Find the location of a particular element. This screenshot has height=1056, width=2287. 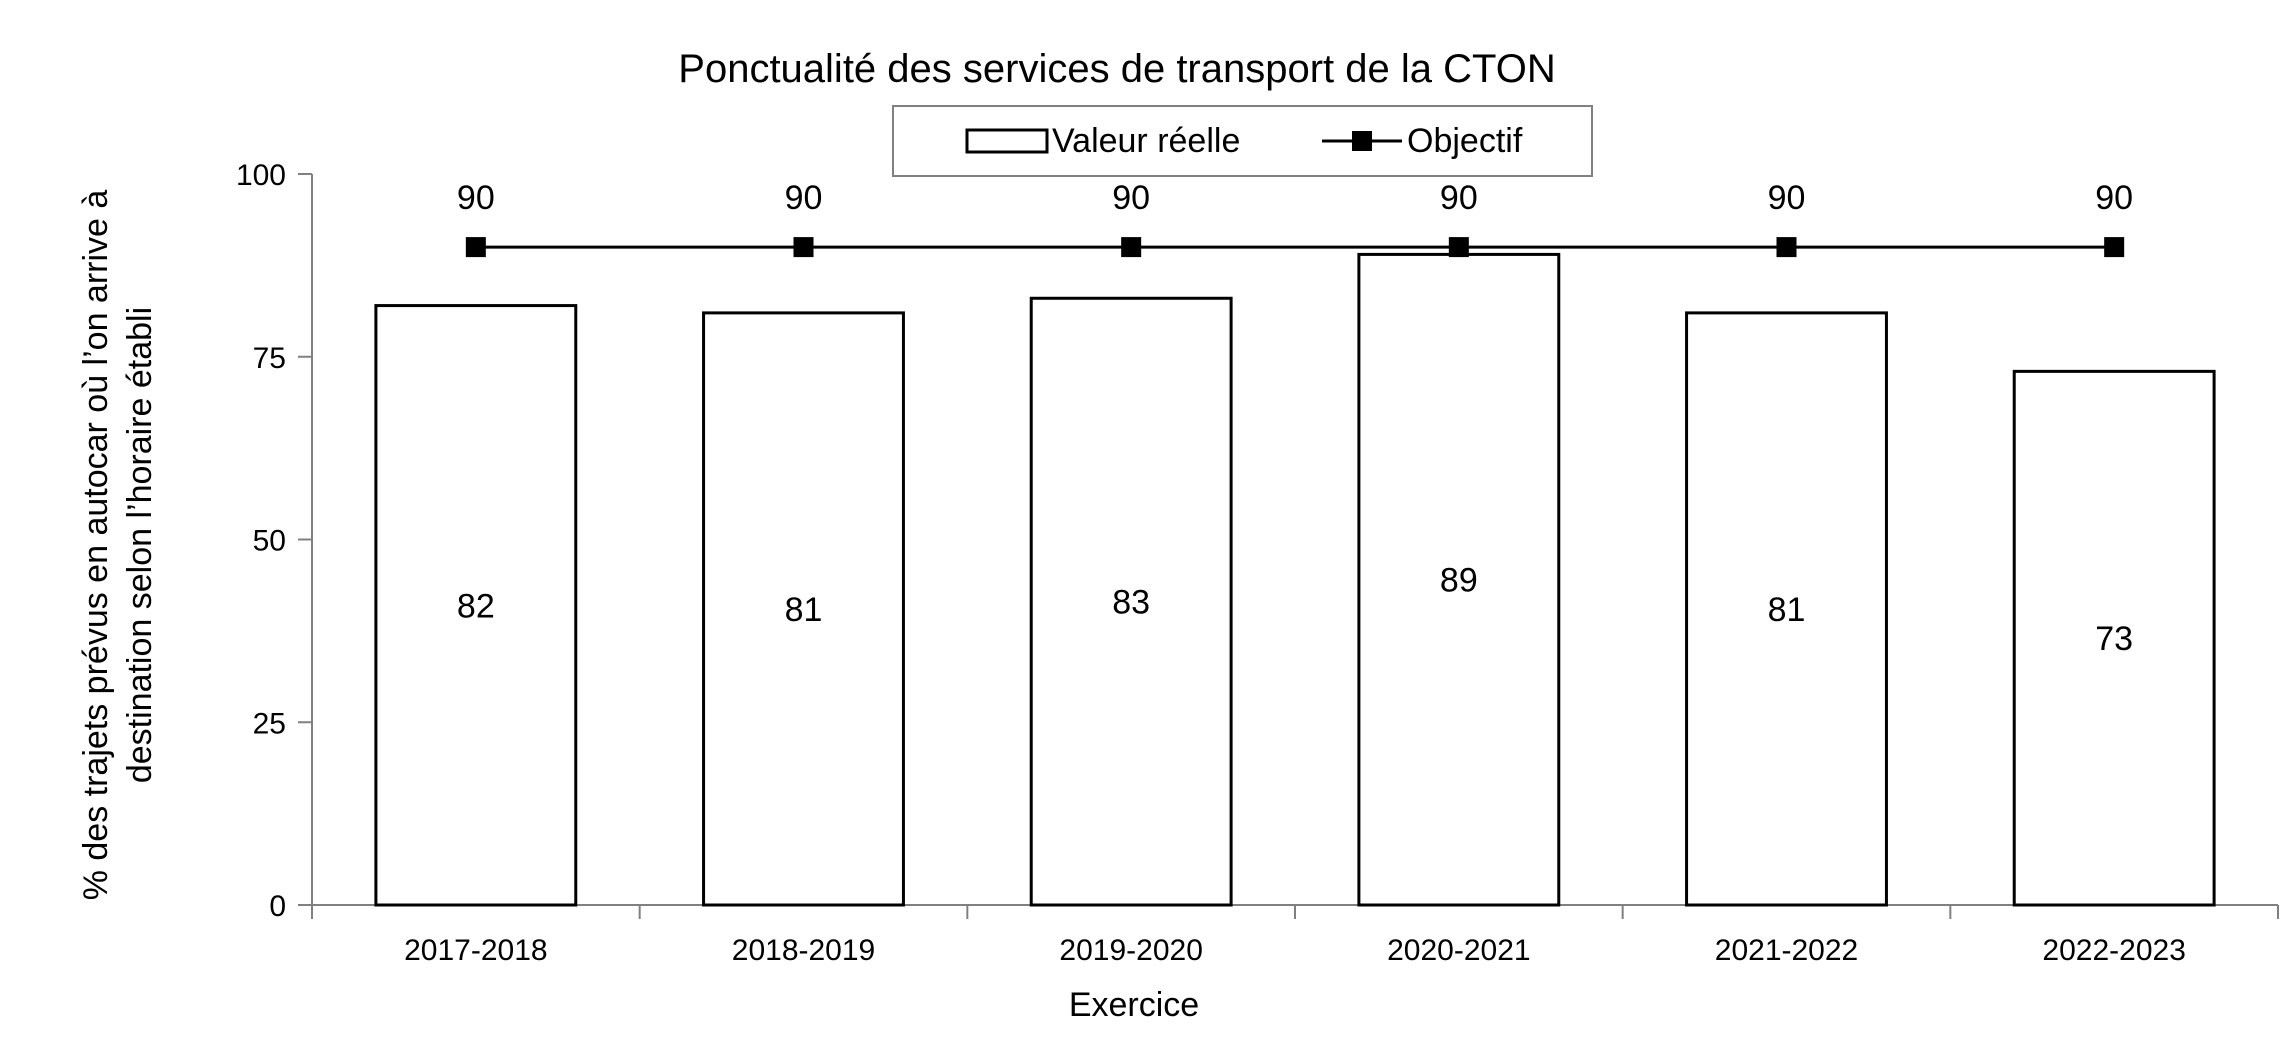

legend-bar-swatch is located at coordinates (1007, 141).